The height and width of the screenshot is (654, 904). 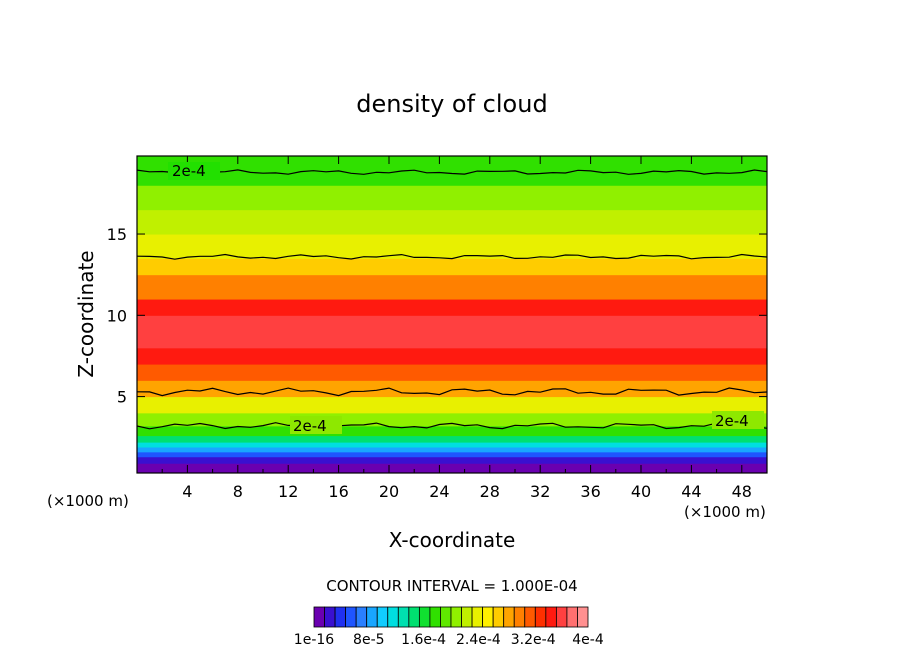 I want to click on y-tick-label: 5, so click(x=122, y=397).